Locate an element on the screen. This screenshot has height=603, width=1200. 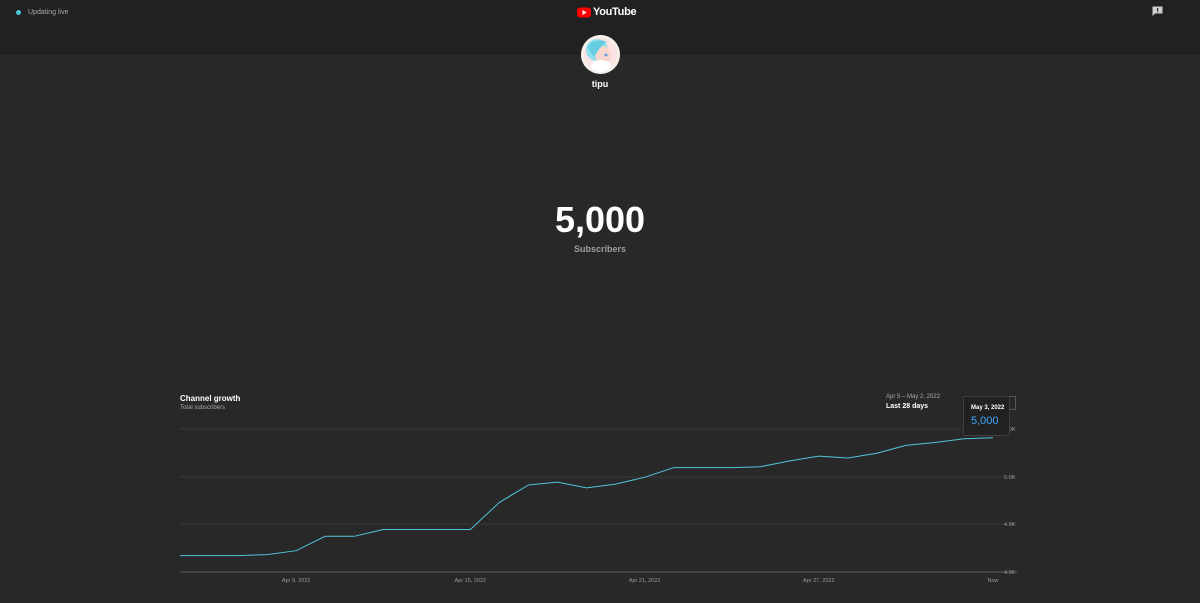
chart-title: Channel growth is located at coordinates (210, 398).